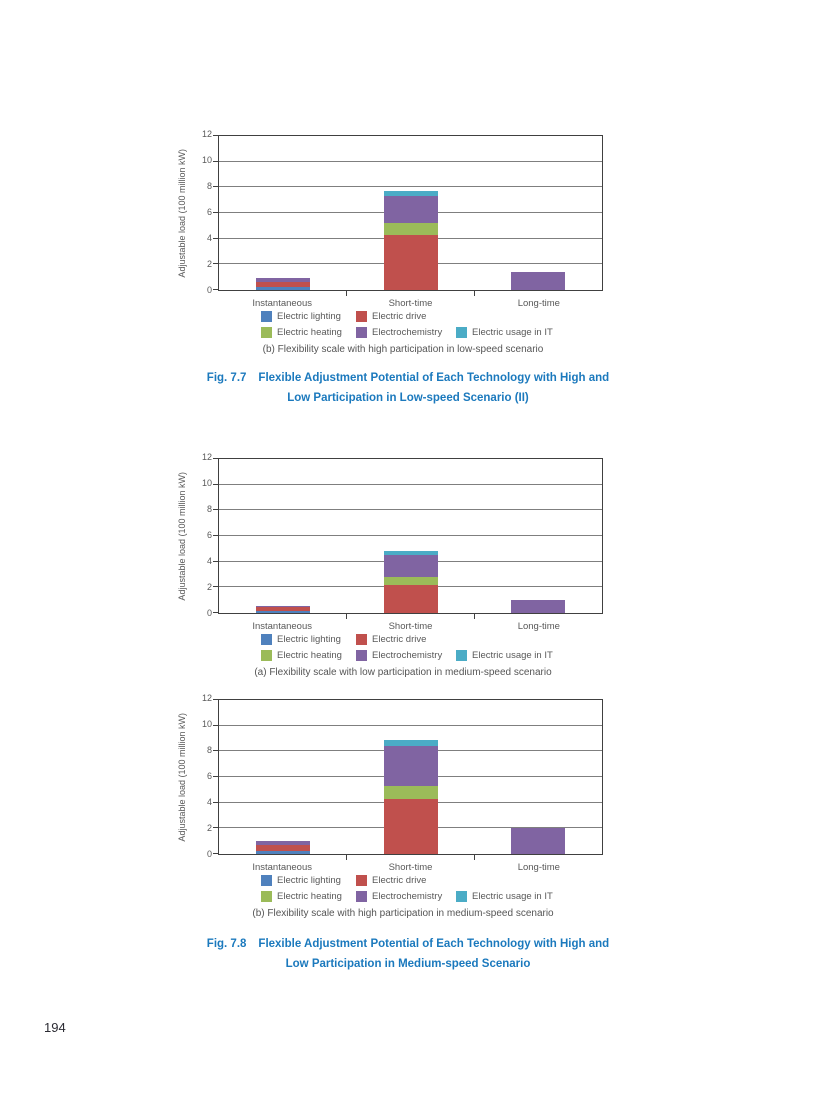  I want to click on bar-short-time, so click(410, 213).